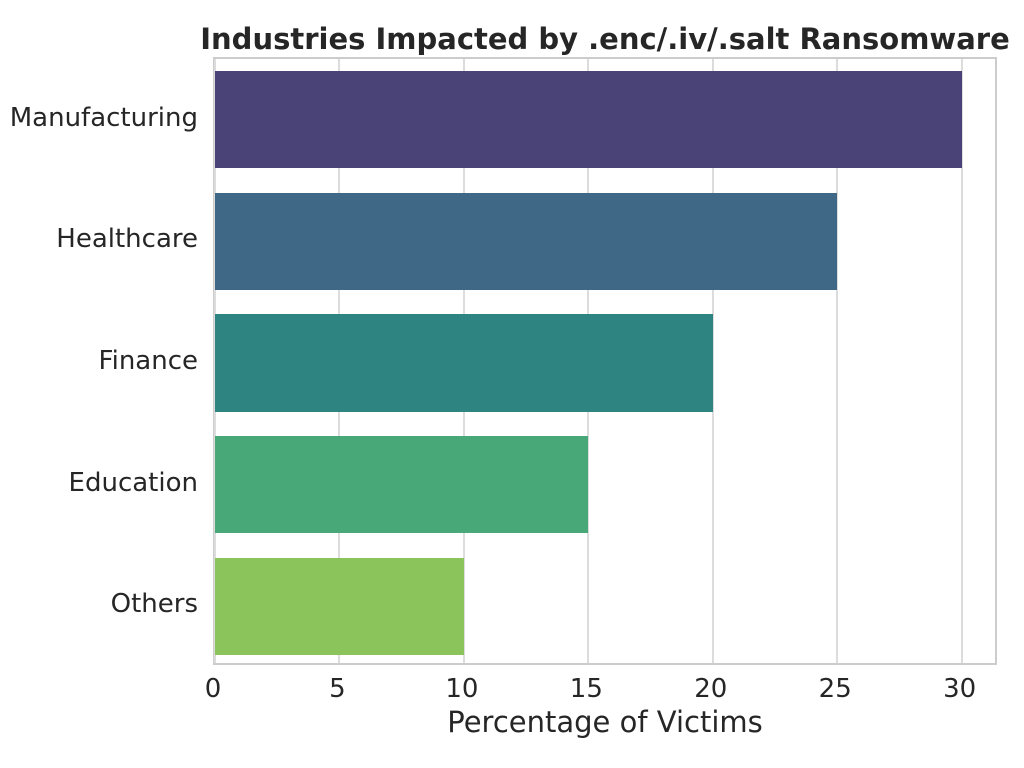 The height and width of the screenshot is (768, 1024). What do you see at coordinates (526, 241) in the screenshot?
I see `bar-healthcare` at bounding box center [526, 241].